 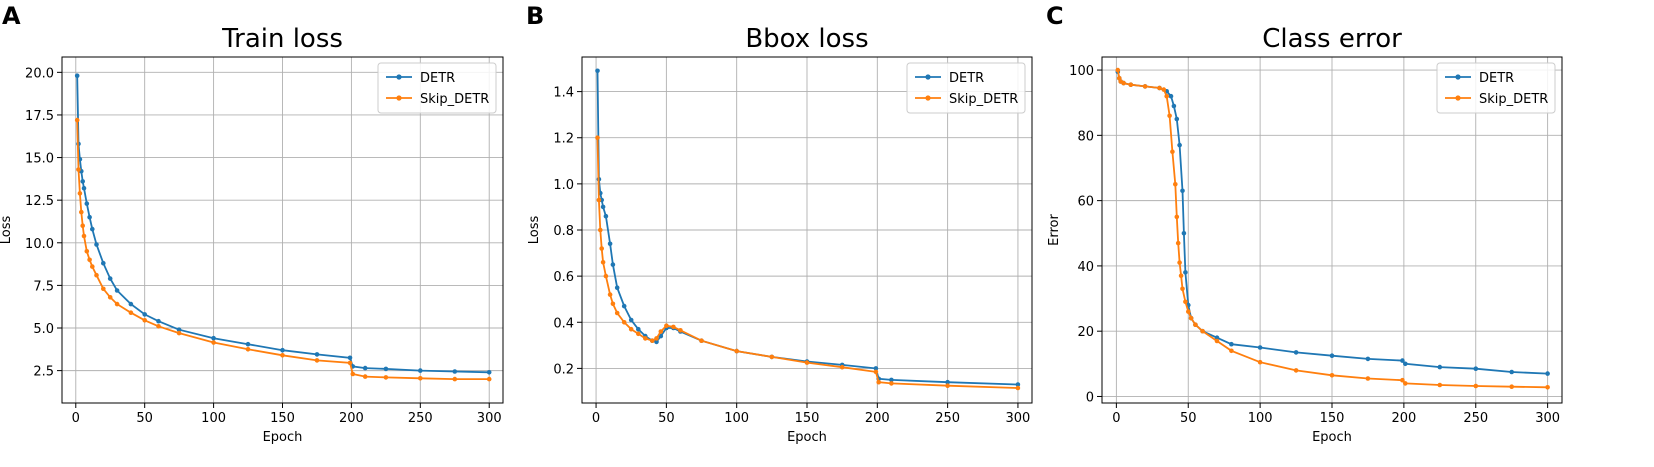 I want to click on y-tick-label: 15.0, so click(x=39, y=159).